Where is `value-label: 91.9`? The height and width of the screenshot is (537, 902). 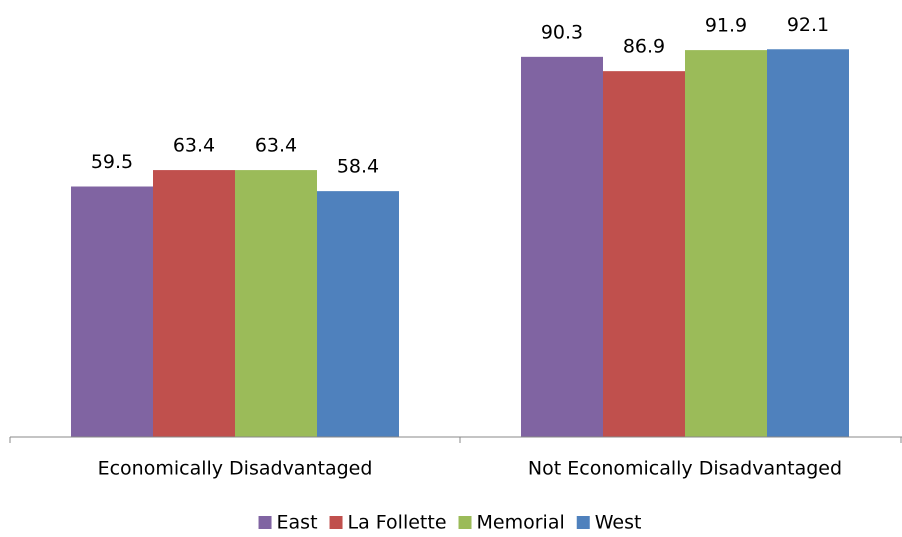 value-label: 91.9 is located at coordinates (726, 26).